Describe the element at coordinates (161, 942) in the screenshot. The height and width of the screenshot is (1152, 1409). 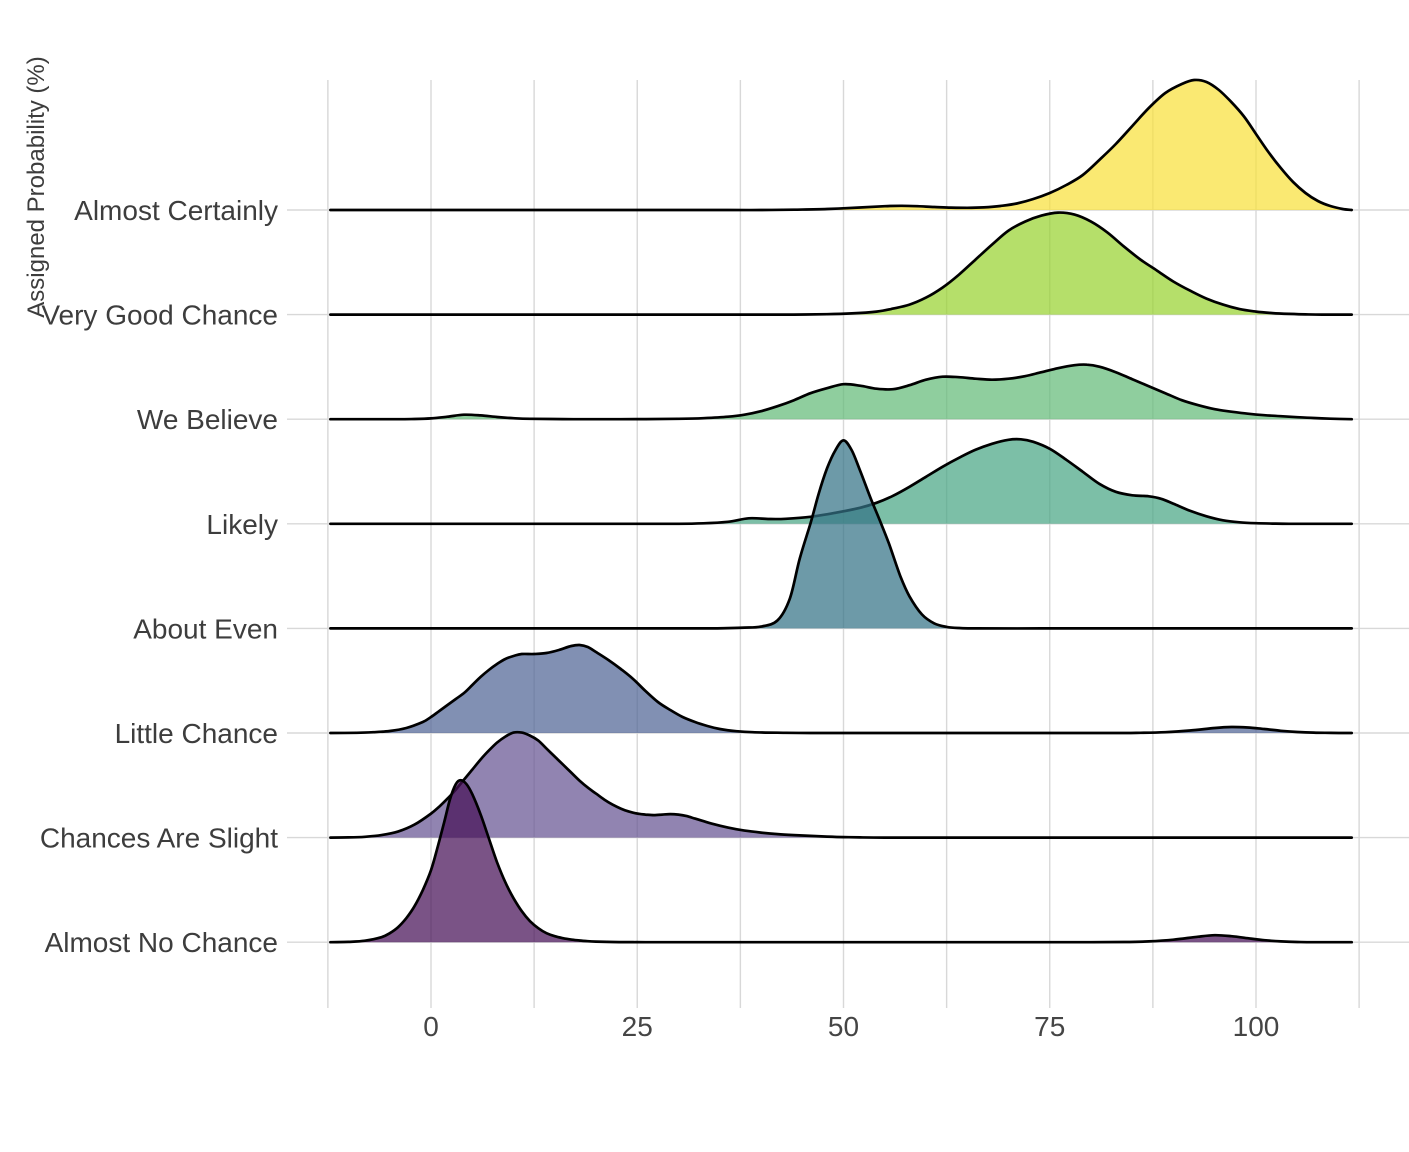
I see `category-label-almost-no-chance: Almost No Chance` at that location.